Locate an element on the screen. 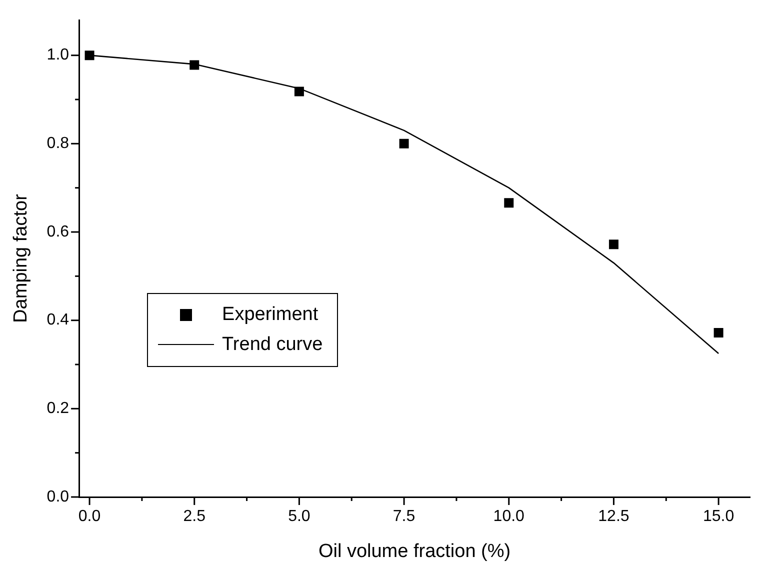  y-tick-label: 0.2 is located at coordinates (58, 409).